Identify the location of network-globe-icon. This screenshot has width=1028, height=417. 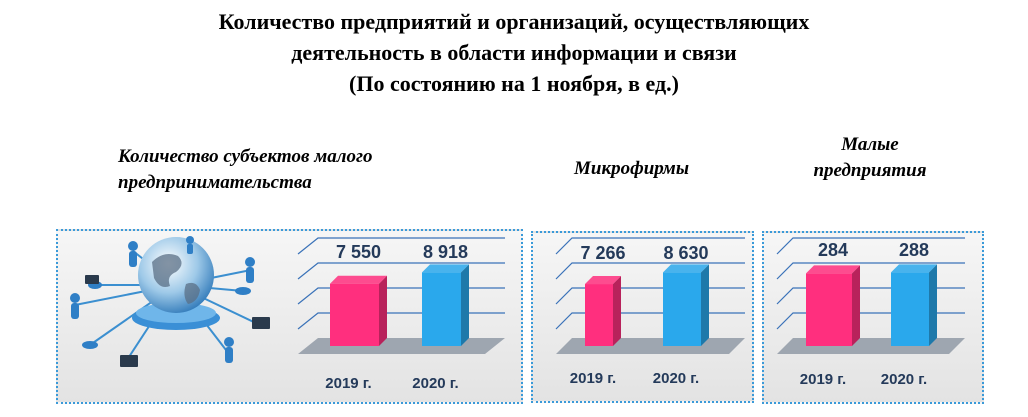
(170, 301).